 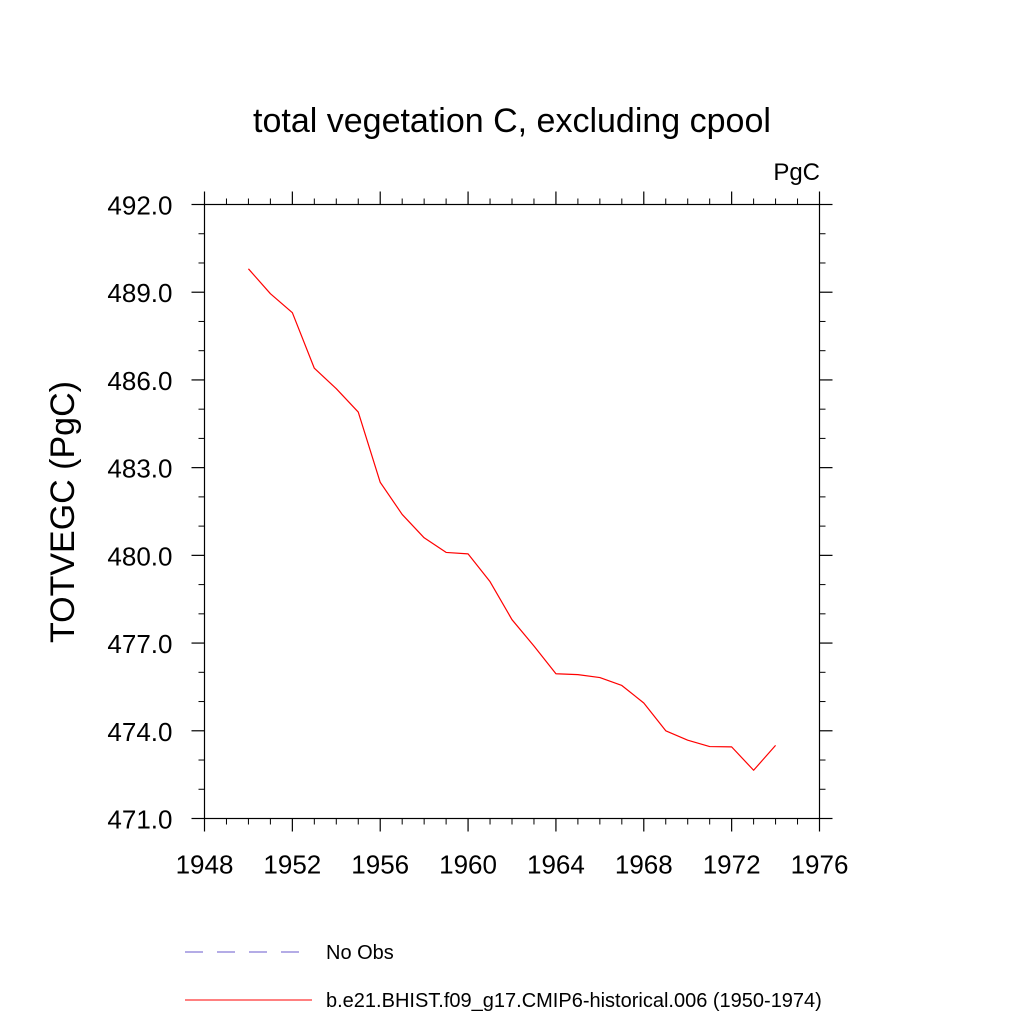 I want to click on x-tick-label: 1968, so click(x=644, y=865).